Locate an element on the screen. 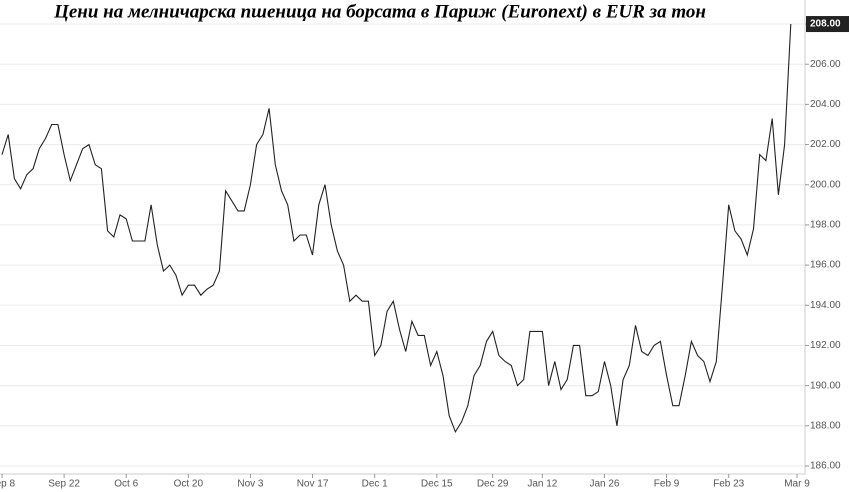  y-tick-label: 208.00 is located at coordinates (825, 24).